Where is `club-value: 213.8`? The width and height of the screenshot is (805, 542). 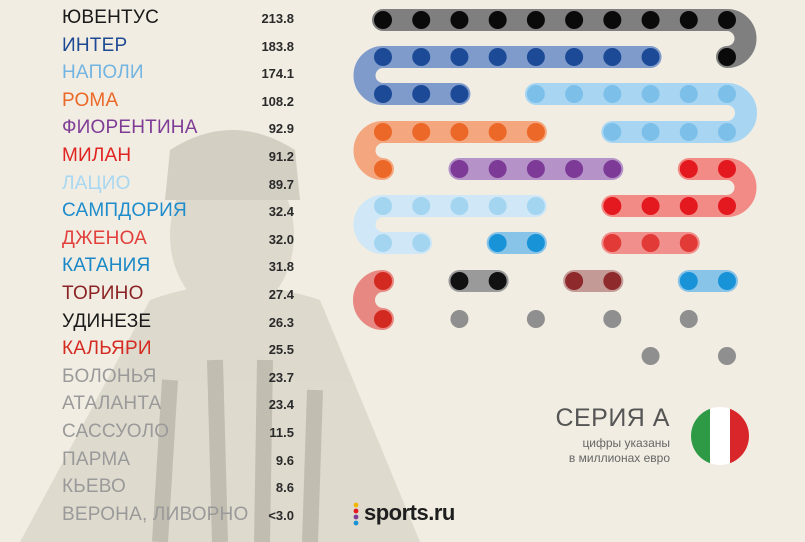
club-value: 213.8 is located at coordinates (277, 18).